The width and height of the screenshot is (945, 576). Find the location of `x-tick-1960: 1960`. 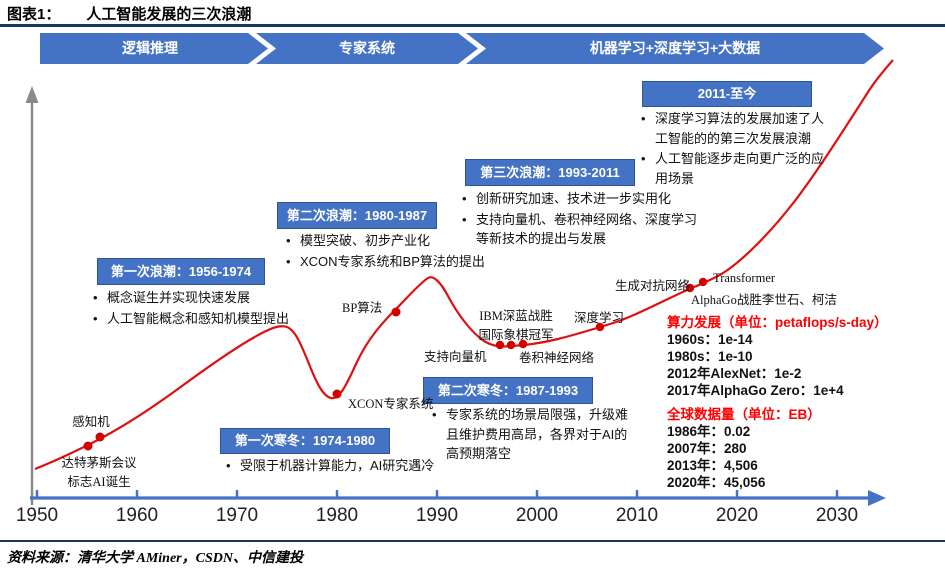

x-tick-1960: 1960 is located at coordinates (137, 515).